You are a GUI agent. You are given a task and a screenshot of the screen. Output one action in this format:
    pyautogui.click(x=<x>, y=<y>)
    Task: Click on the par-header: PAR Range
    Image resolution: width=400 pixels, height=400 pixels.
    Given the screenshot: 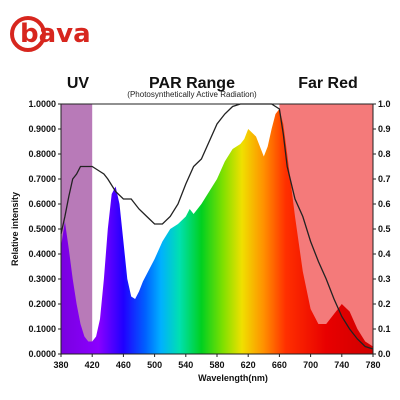 What is the action you would take?
    pyautogui.click(x=192, y=83)
    